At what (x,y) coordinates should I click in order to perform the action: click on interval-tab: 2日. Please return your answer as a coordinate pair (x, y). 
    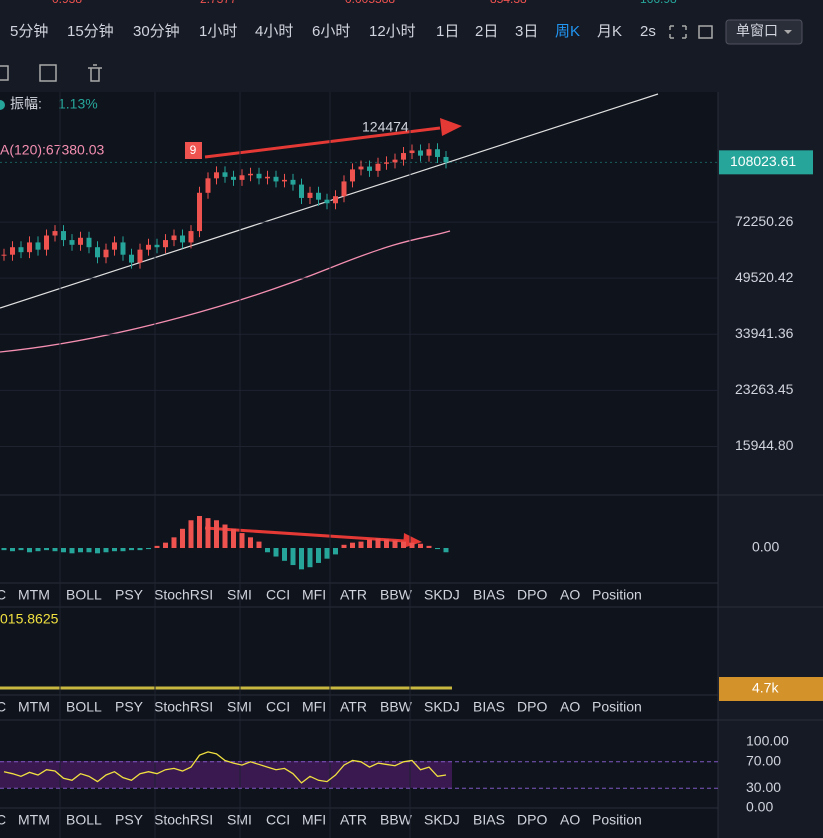
    Looking at the image, I should click on (486, 31).